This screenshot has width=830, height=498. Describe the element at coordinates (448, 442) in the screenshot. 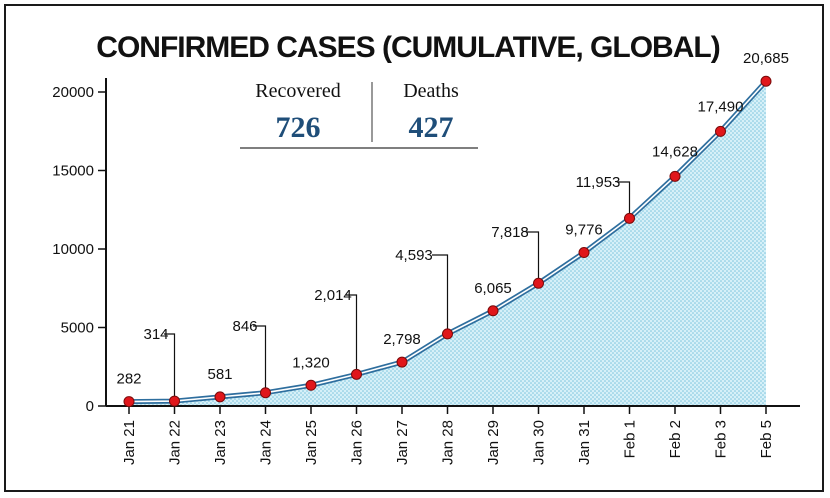

I see `x-tick-label: Jan 28` at that location.